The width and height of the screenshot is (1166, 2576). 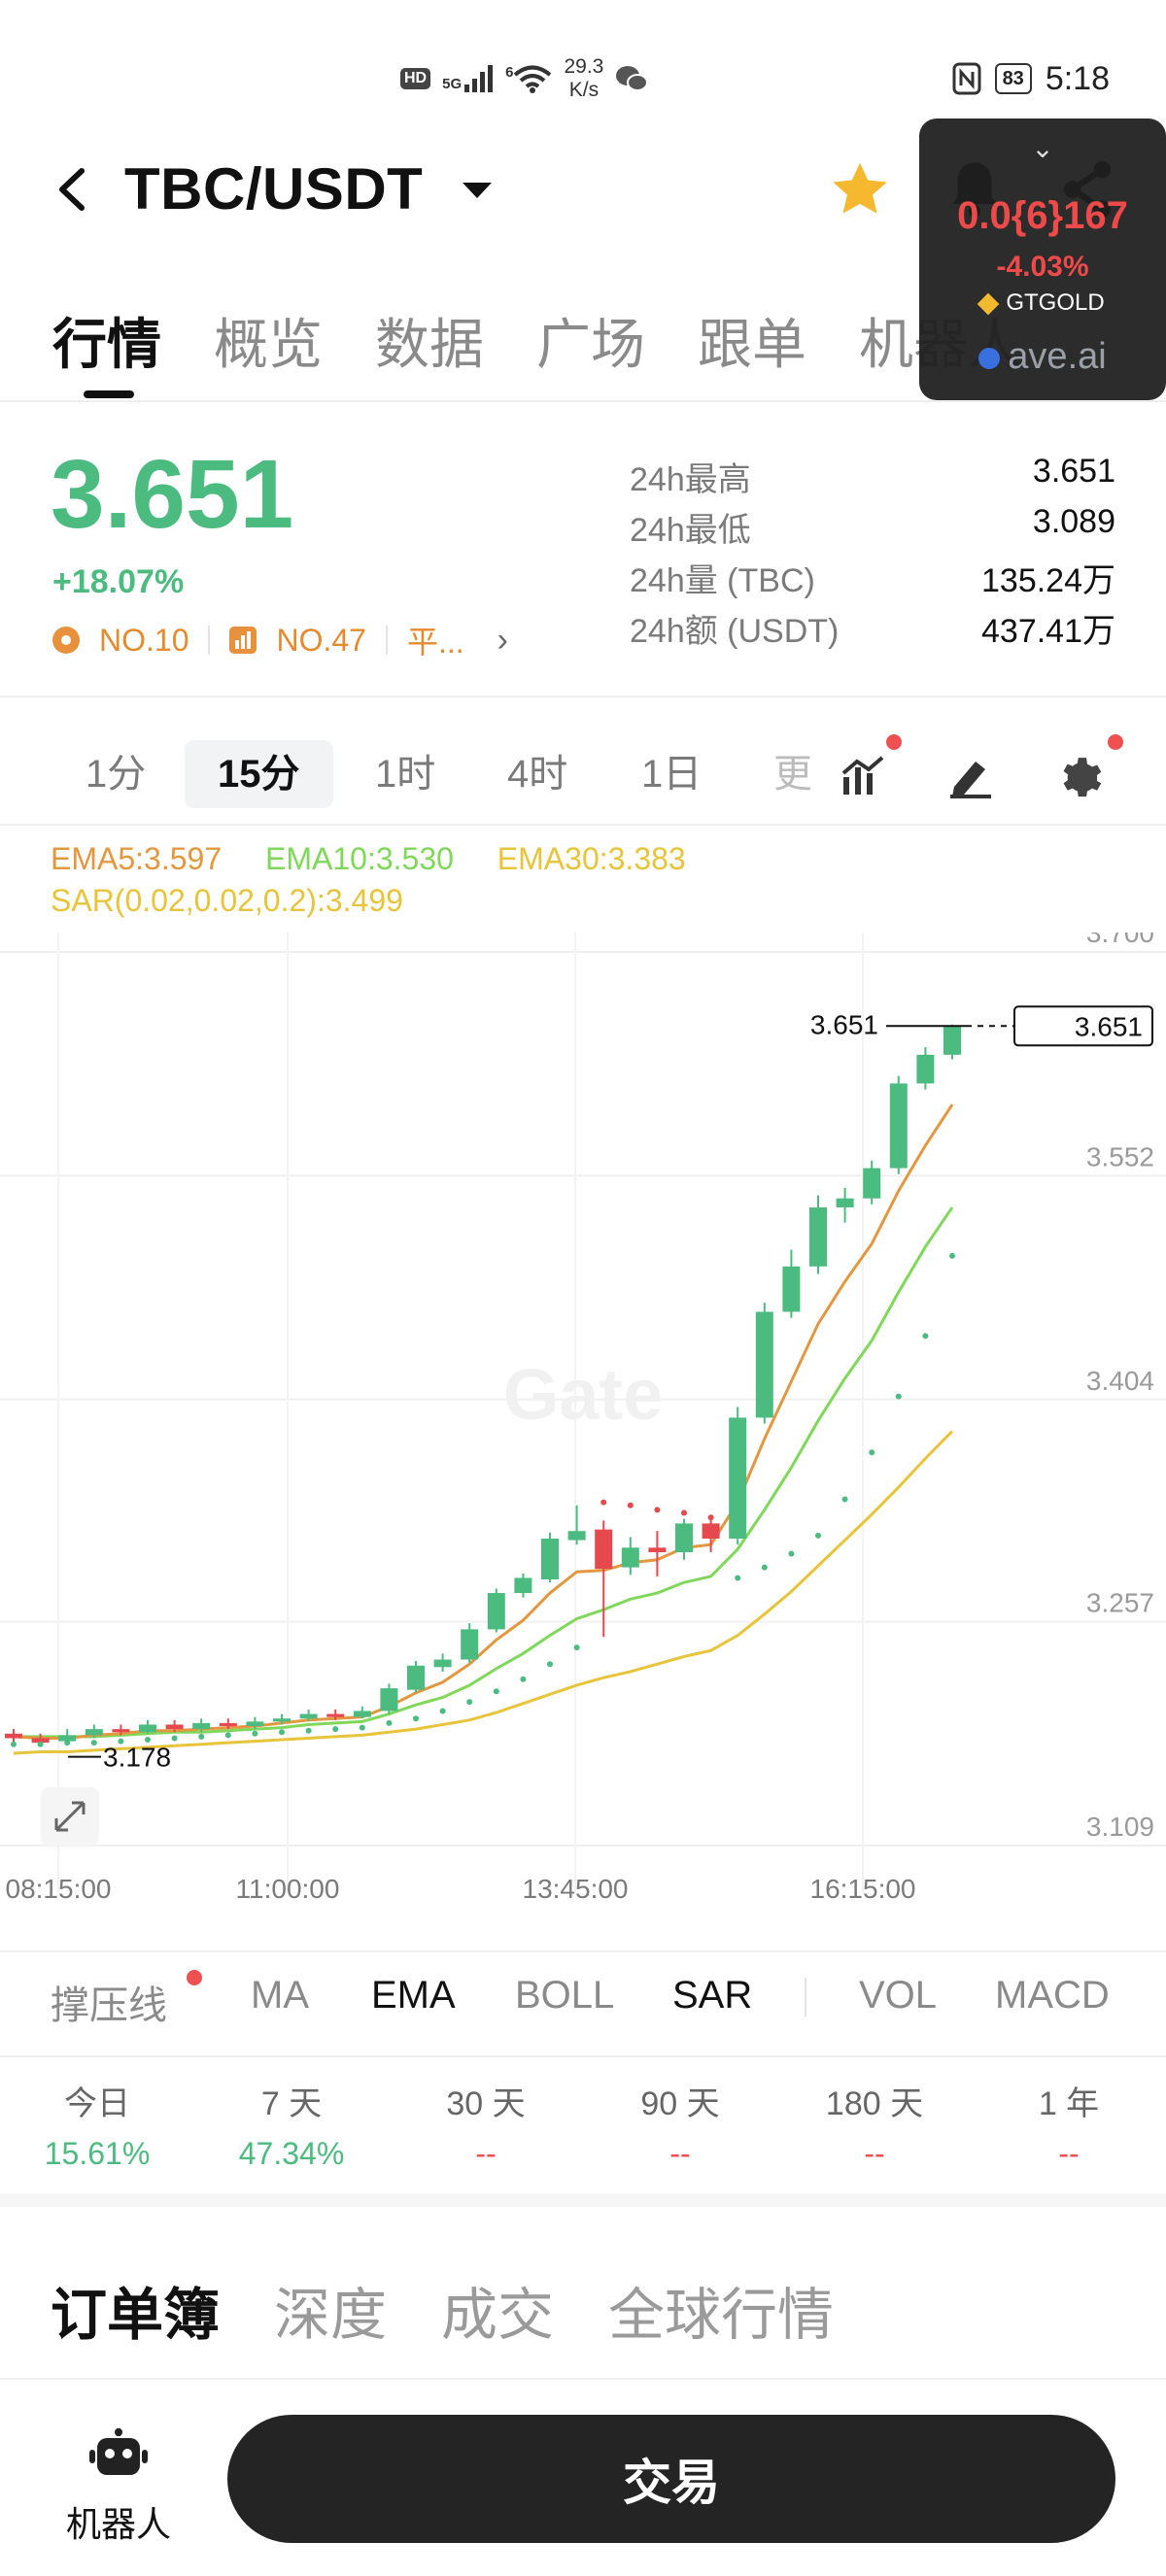 What do you see at coordinates (486, 2128) in the screenshot?
I see `perf-cell: 30 天 --` at bounding box center [486, 2128].